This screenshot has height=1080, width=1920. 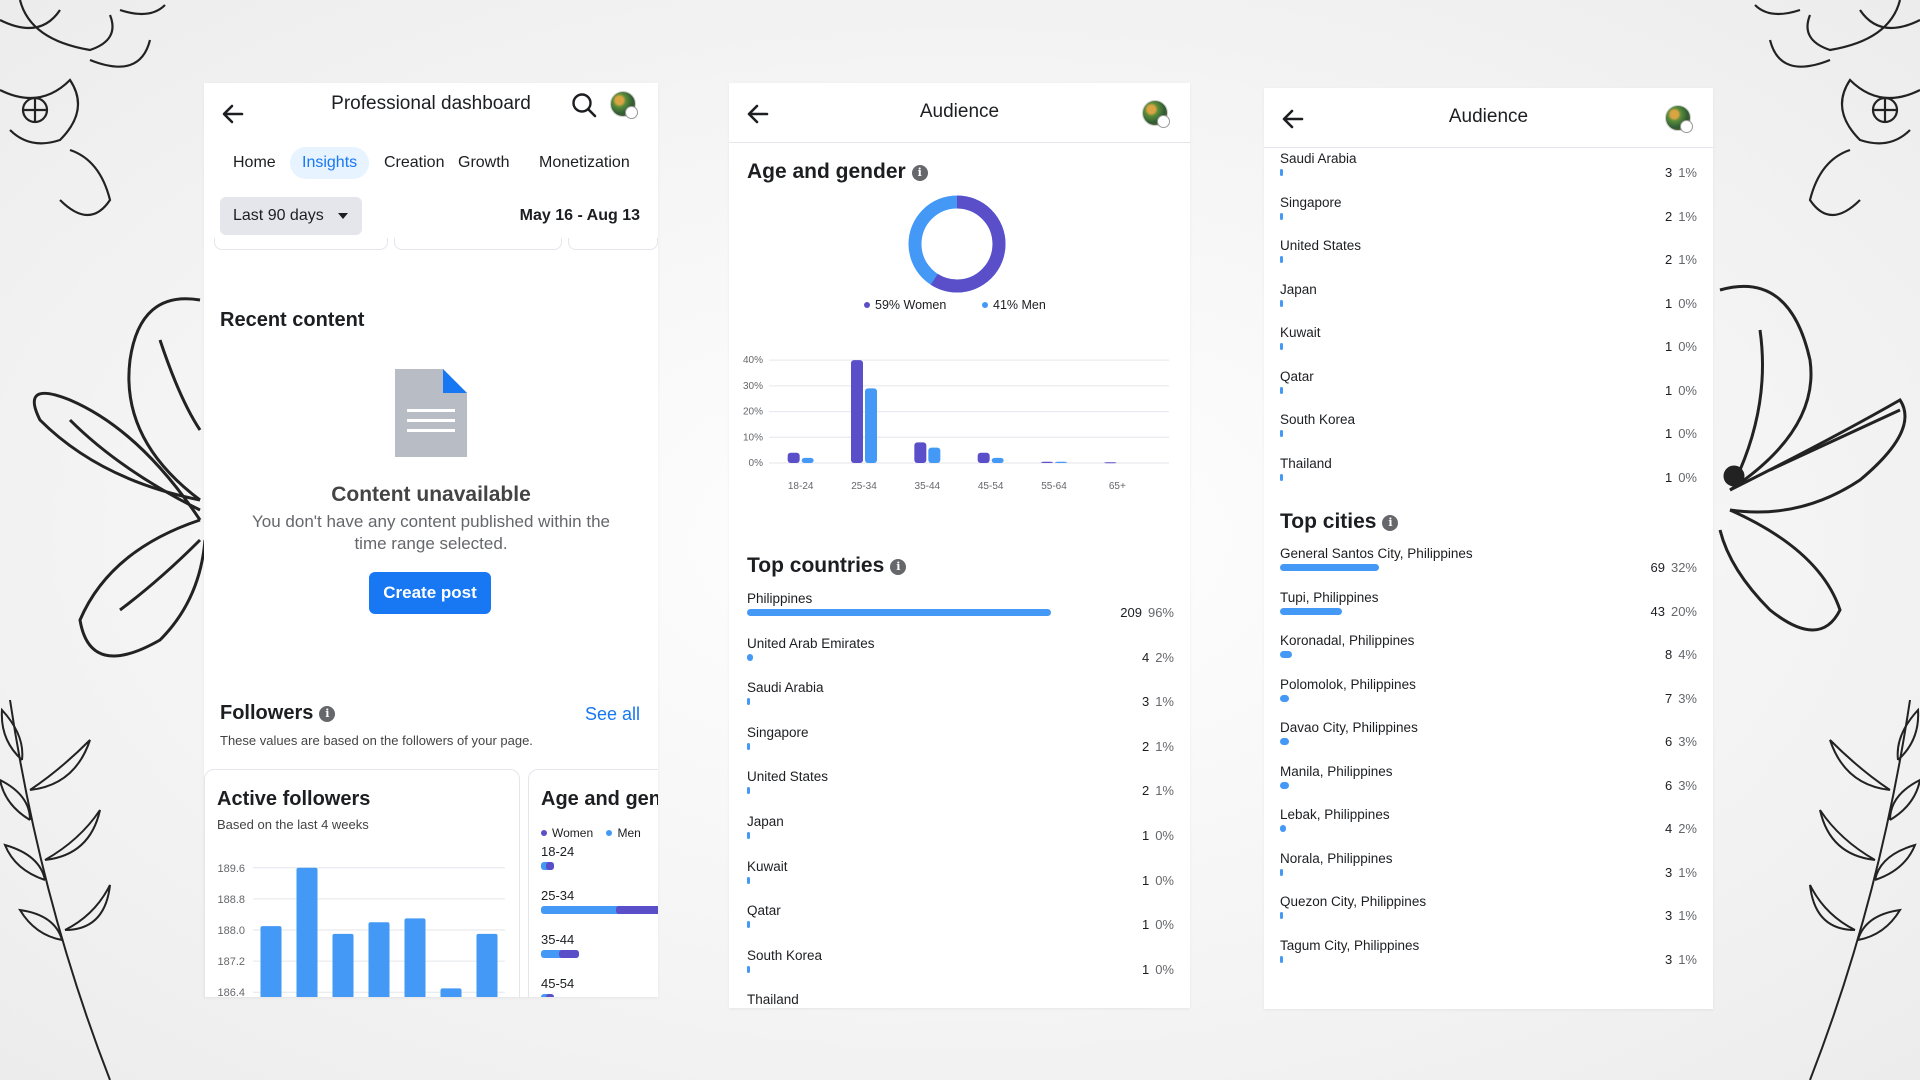 I want to click on percent-value: 20%, so click(x=1683, y=611).